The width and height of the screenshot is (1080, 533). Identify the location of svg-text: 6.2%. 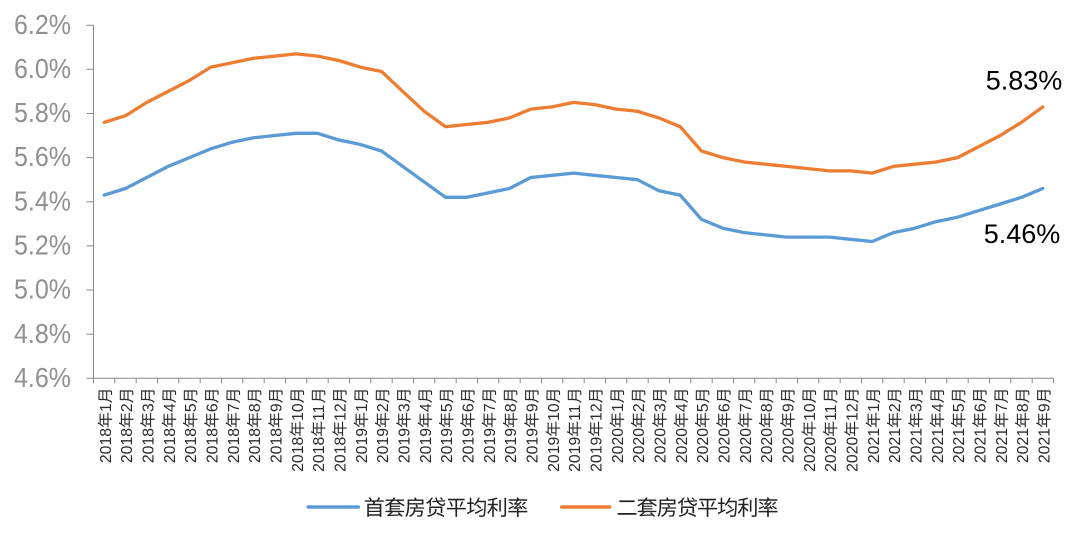
(42, 24).